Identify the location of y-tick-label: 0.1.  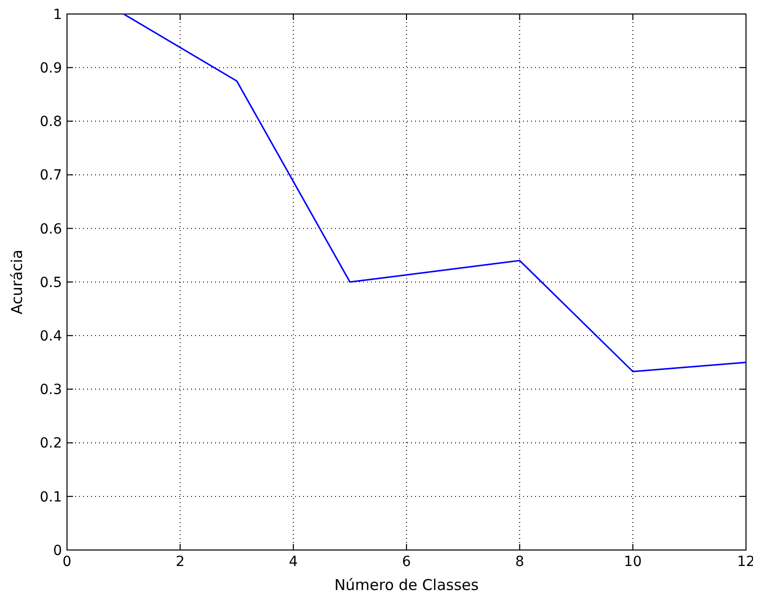
(51, 497).